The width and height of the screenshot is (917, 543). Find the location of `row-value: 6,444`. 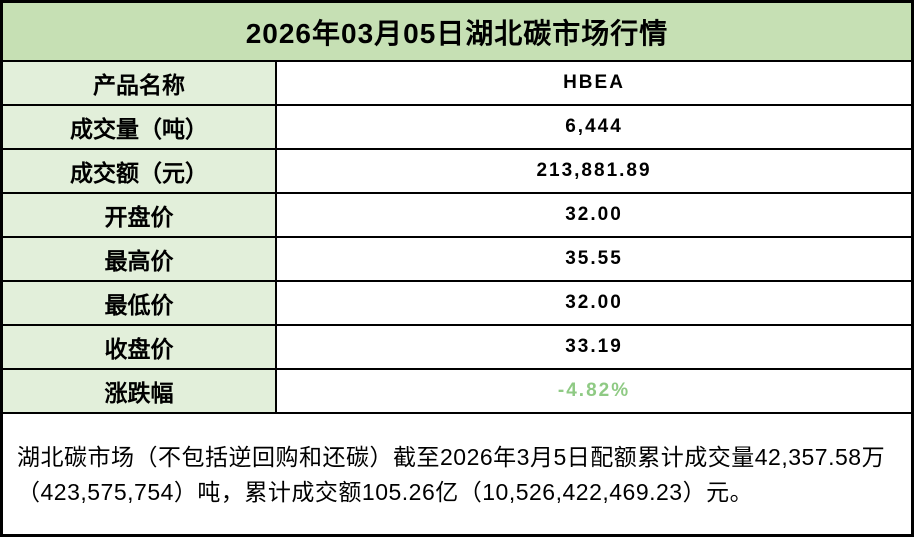

row-value: 6,444 is located at coordinates (594, 127).